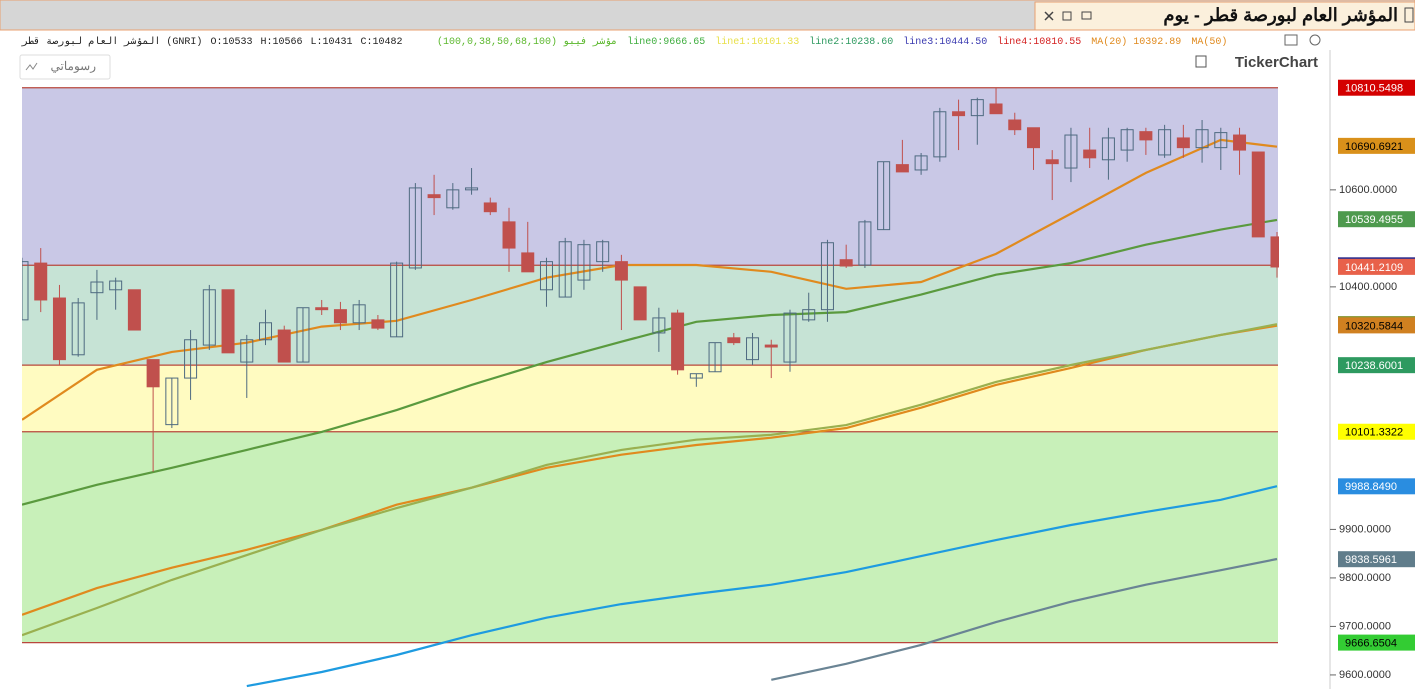 The image size is (1415, 689). I want to click on y-tick-label: 9900.0000, so click(1365, 529).